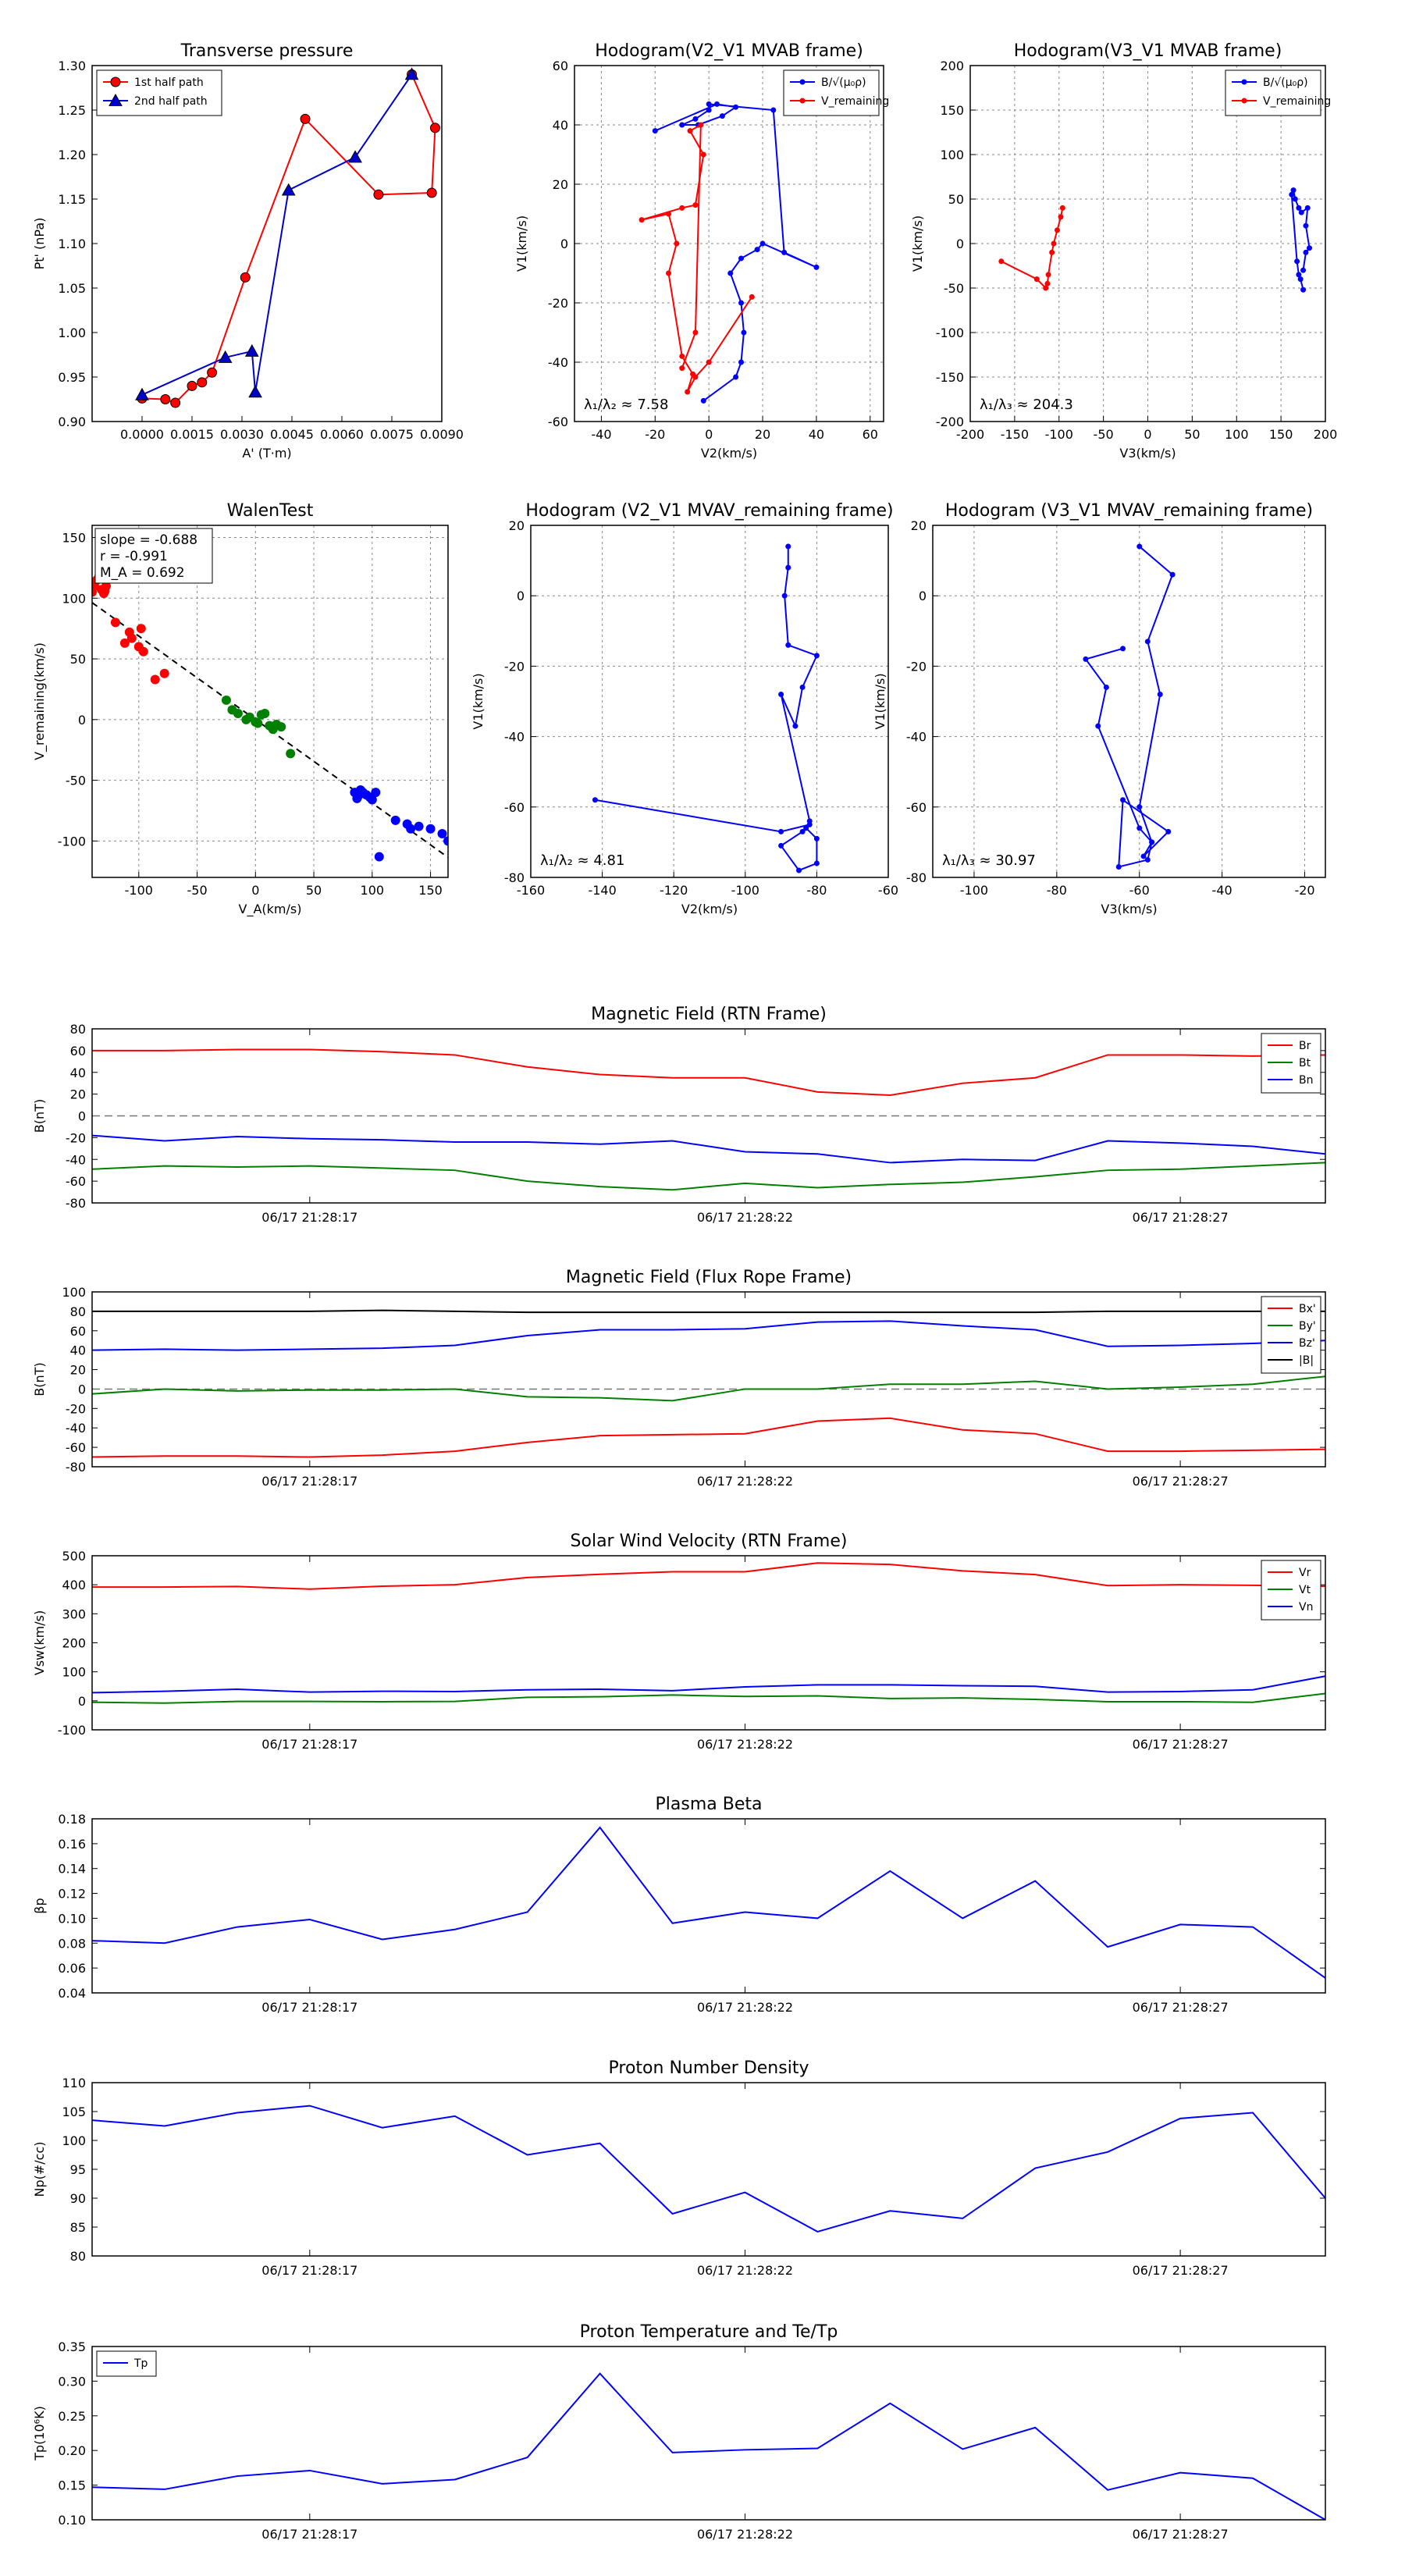 The image size is (1405, 2576). What do you see at coordinates (1148, 243) in the screenshot?
I see `axes-frame` at bounding box center [1148, 243].